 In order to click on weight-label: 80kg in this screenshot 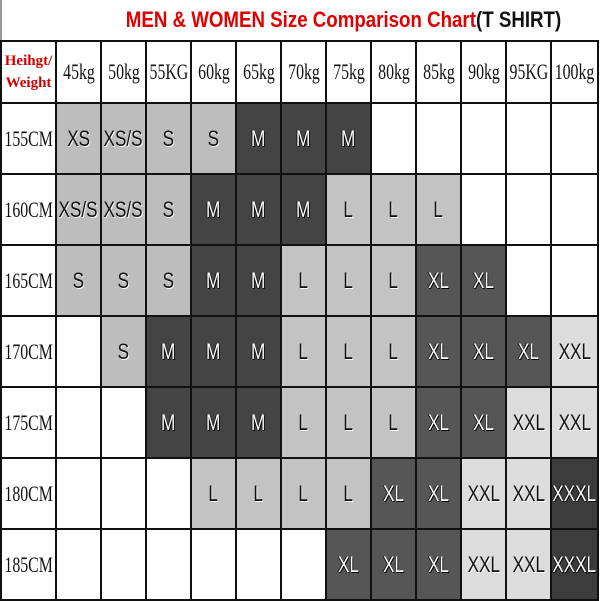, I will do `click(393, 71)`.